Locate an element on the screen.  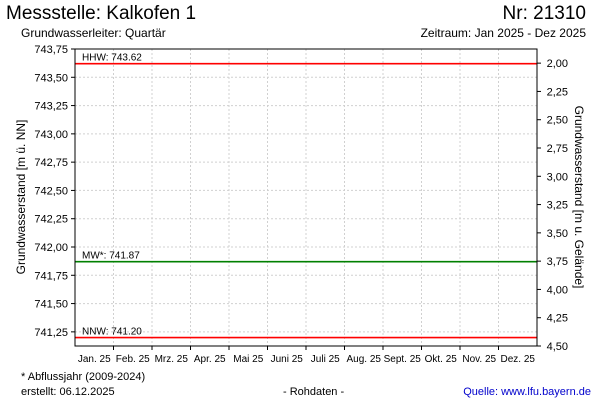
x-tick-label: Juni 25 is located at coordinates (287, 359).